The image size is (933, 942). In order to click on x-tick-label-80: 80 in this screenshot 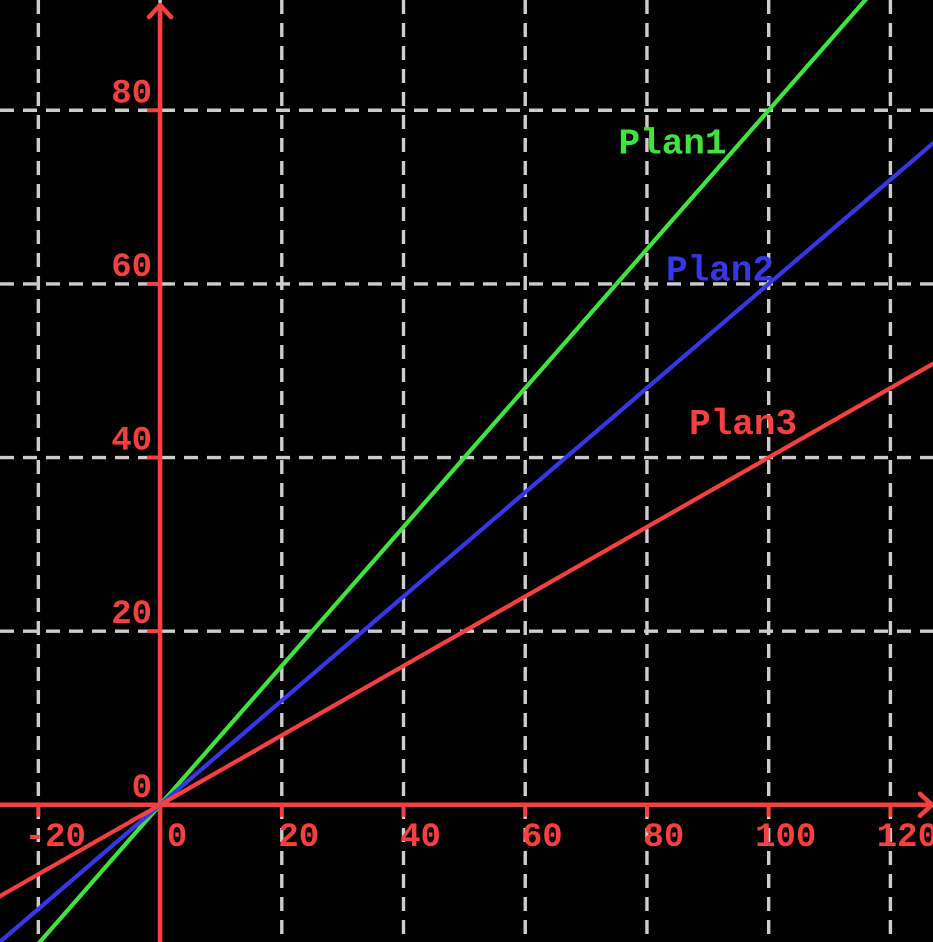, I will do `click(664, 838)`.